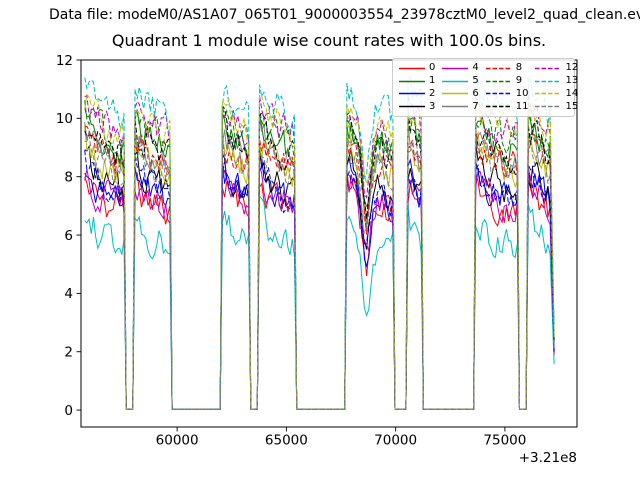 Image resolution: width=640 pixels, height=480 pixels. I want to click on y-tick-label: 0, so click(68, 411).